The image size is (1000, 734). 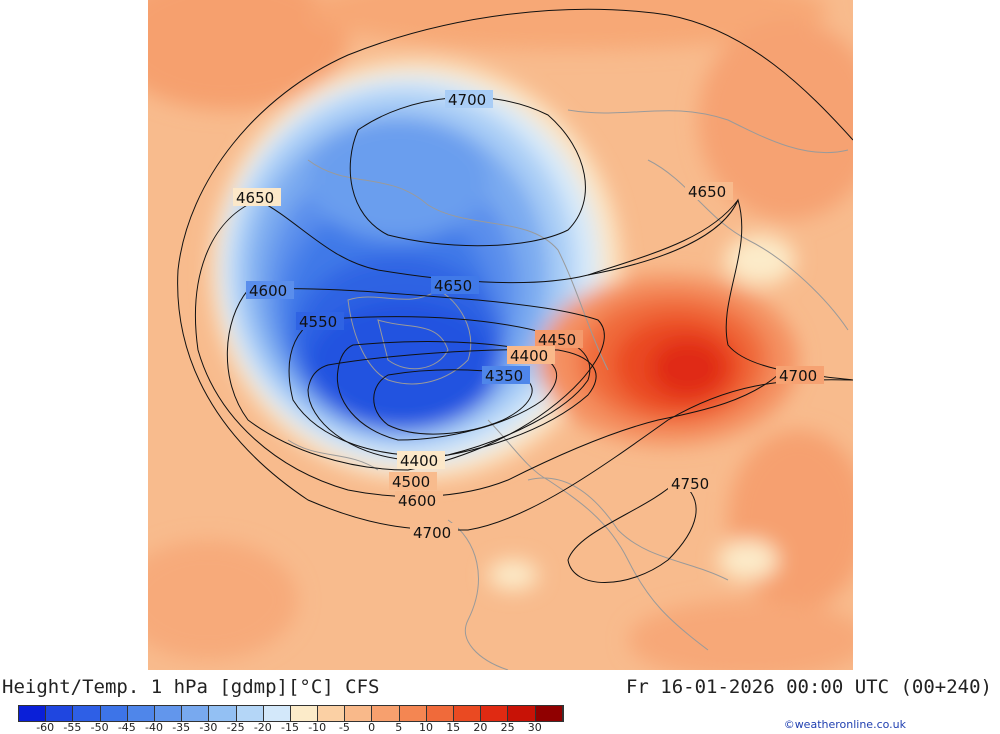 I want to click on colorbar-label: -50, so click(x=99, y=727).